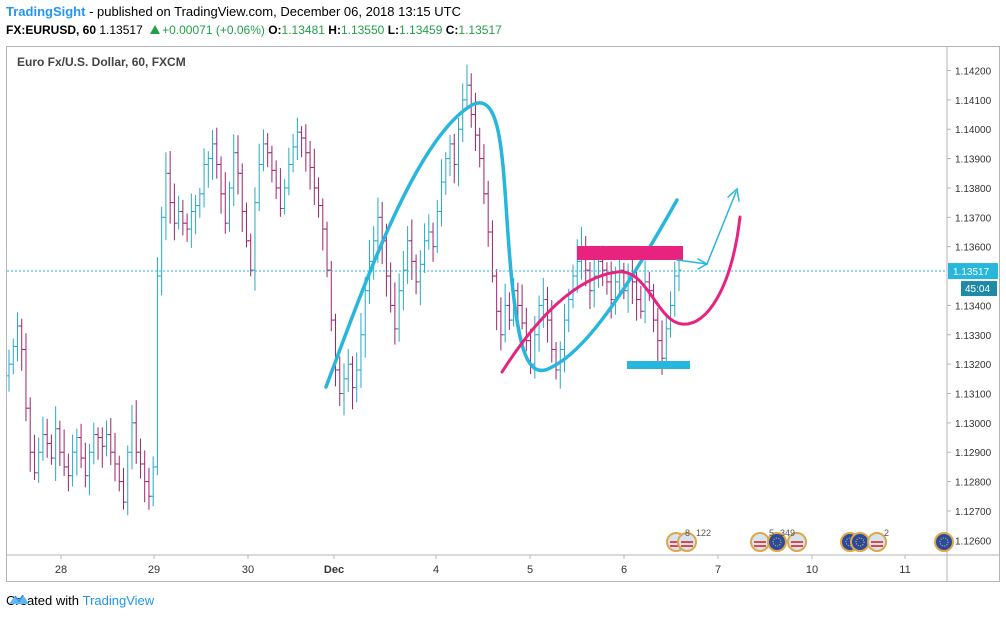 The image size is (1006, 618). Describe the element at coordinates (973, 541) in the screenshot. I see `y-tick-label: 1.12600` at that location.